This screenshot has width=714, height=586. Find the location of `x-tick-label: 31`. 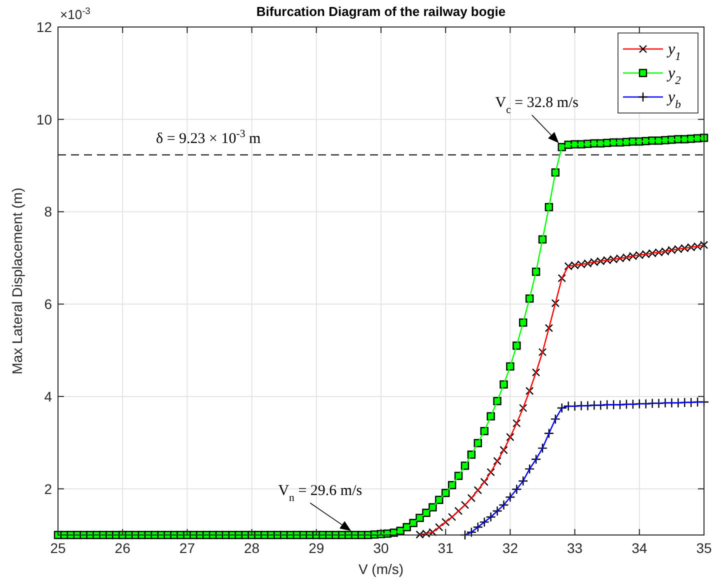

x-tick-label: 31 is located at coordinates (446, 548).